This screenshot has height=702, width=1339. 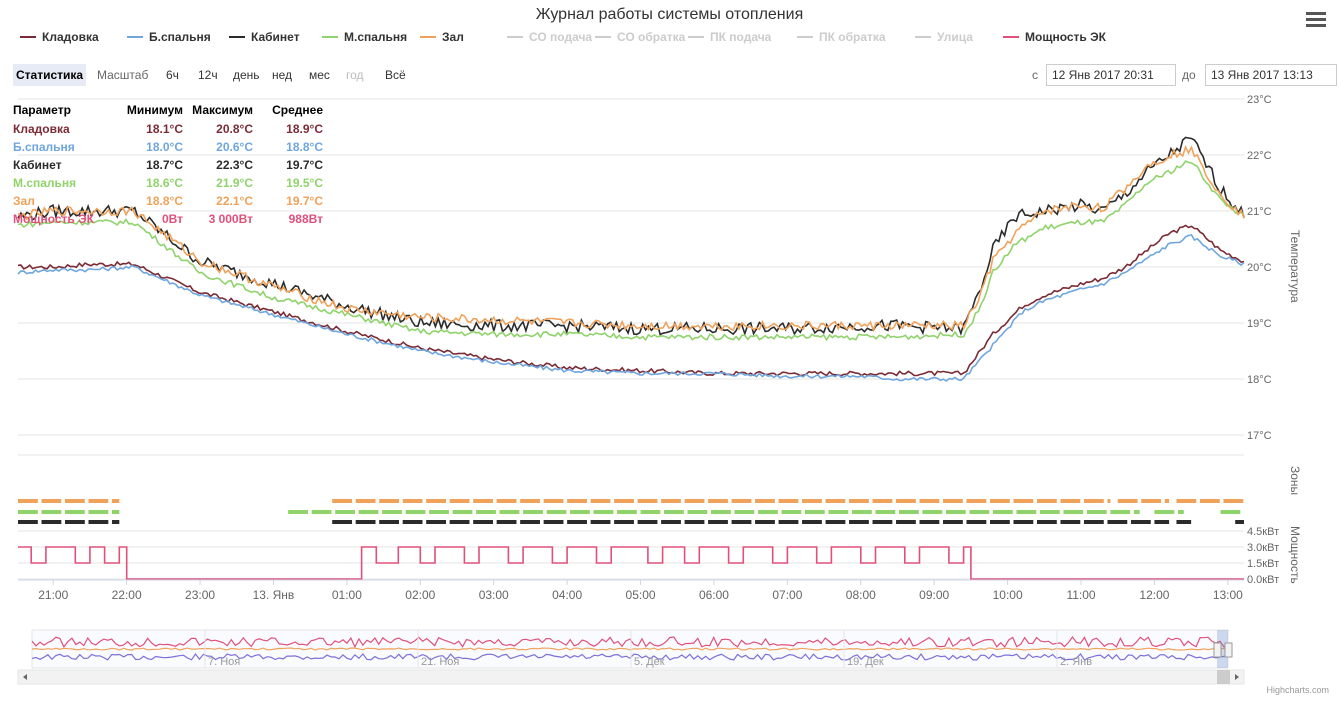 I want to click on zones-axis-title: Зоны, so click(x=1295, y=480).